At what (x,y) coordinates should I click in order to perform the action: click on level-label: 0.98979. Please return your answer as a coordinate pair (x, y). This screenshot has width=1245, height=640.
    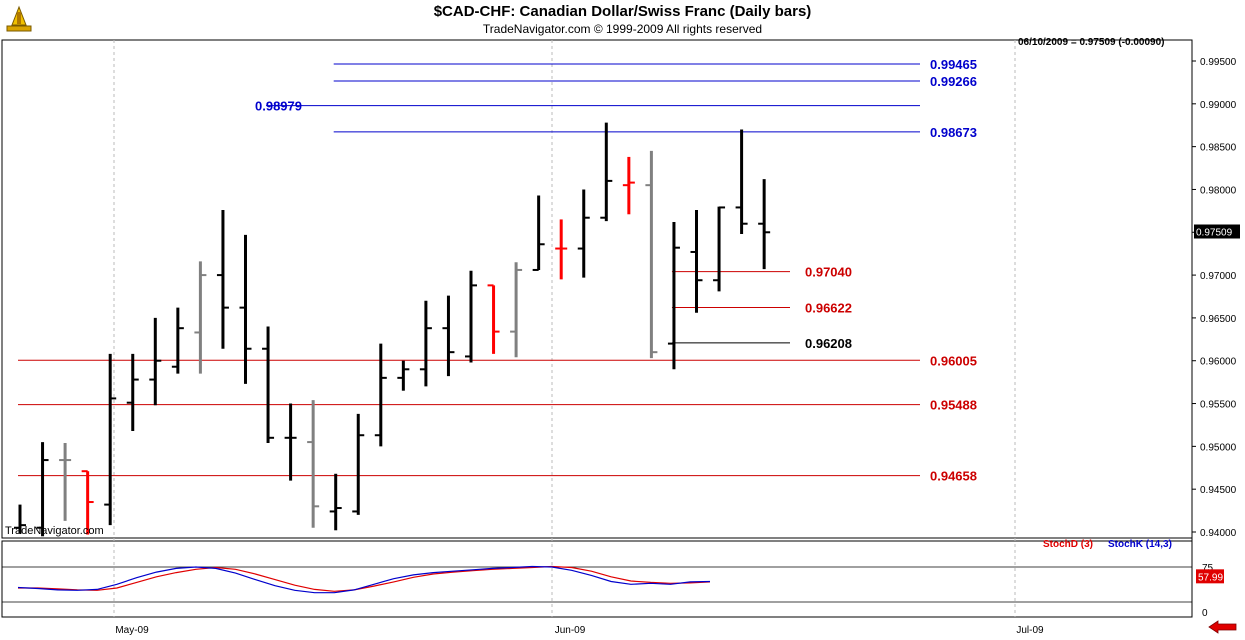
    Looking at the image, I should click on (278, 106).